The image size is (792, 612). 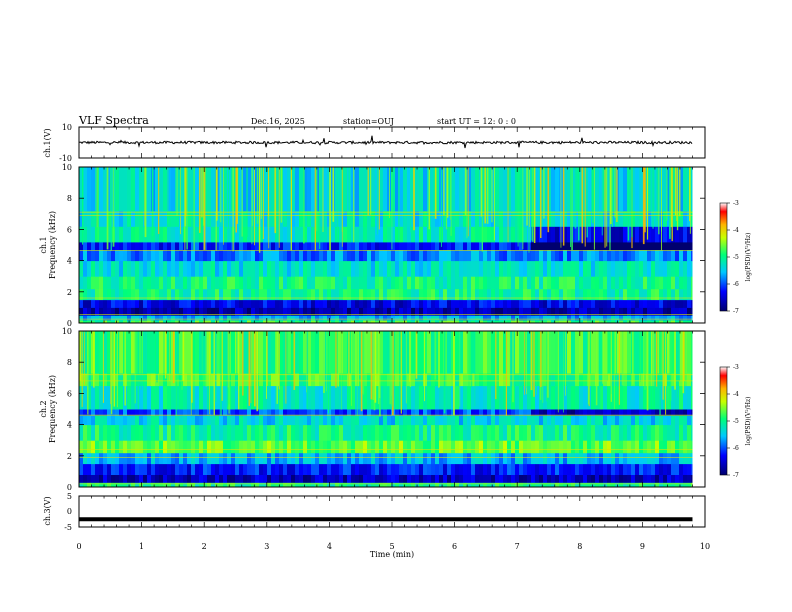 What do you see at coordinates (69, 323) in the screenshot?
I see `y-tick-label: 0` at bounding box center [69, 323].